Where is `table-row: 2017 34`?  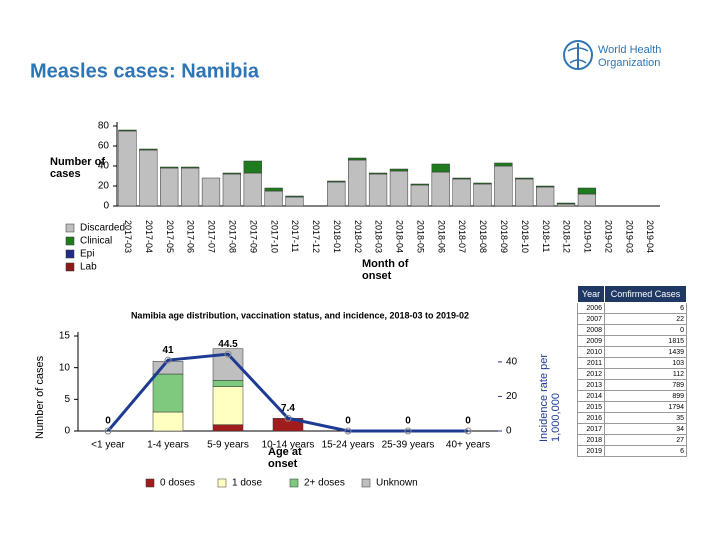
table-row: 2017 34 is located at coordinates (632, 429).